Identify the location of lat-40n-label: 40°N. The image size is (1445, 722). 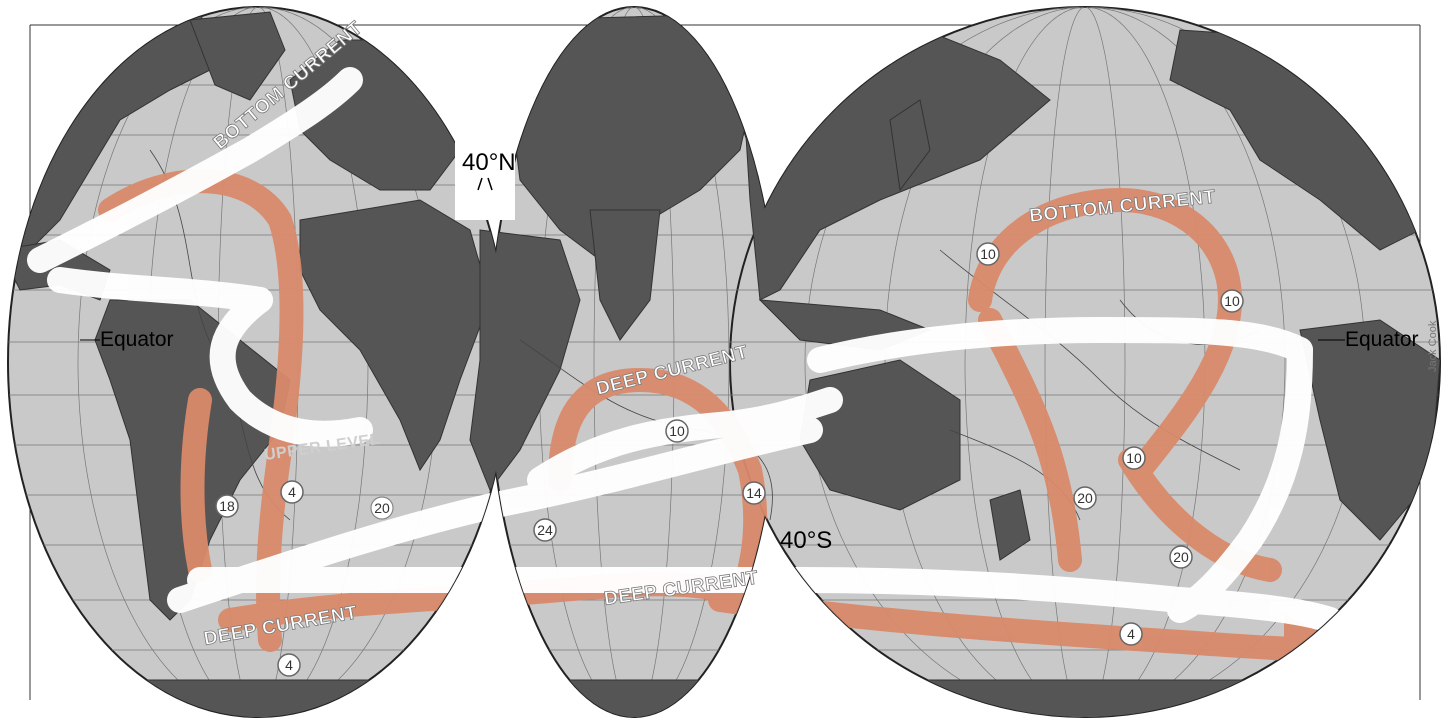
(489, 162).